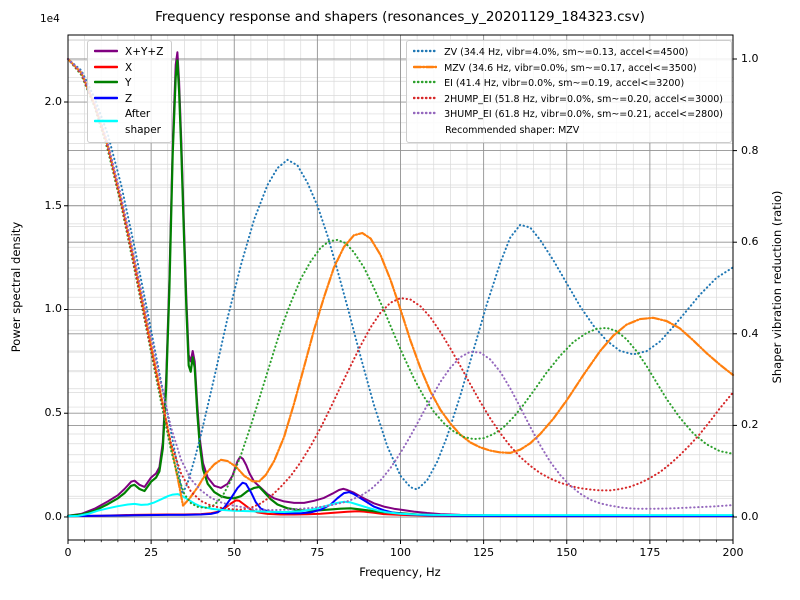 This screenshot has height=600, width=800. What do you see at coordinates (53, 205) in the screenshot?
I see `y-left-tick-label: 1.5` at bounding box center [53, 205].